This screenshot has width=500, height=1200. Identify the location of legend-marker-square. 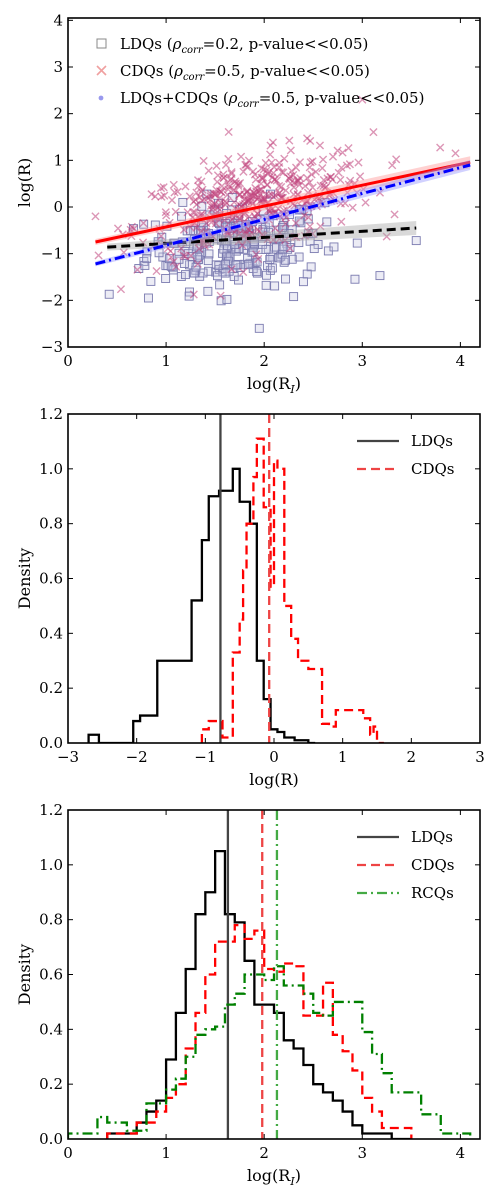
(101, 43).